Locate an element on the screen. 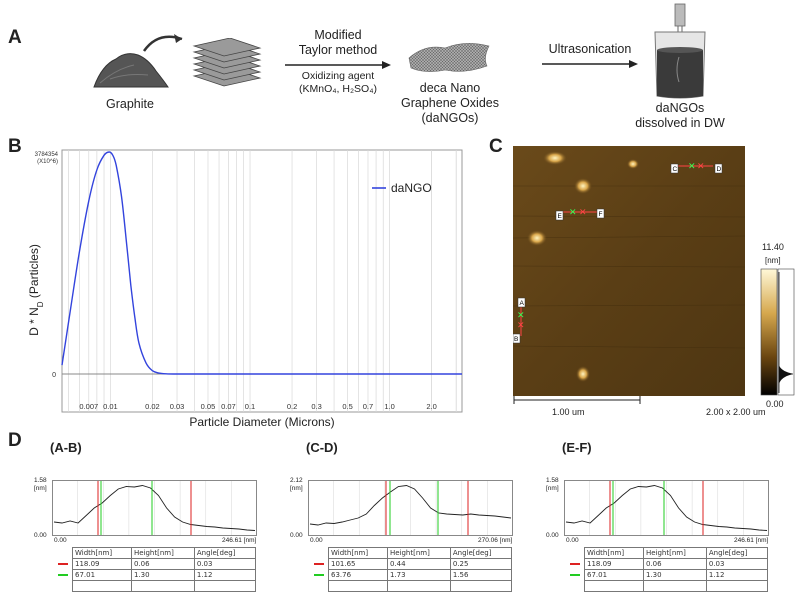 The image size is (799, 602). profile-ymax: 1.58 is located at coordinates (552, 480).